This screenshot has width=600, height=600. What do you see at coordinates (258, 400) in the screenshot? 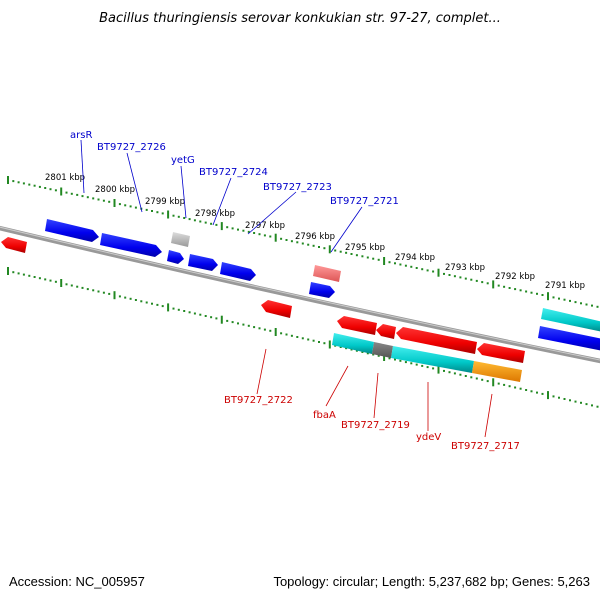
I see `label-BT9727-2722: BT9727_2722` at bounding box center [258, 400].